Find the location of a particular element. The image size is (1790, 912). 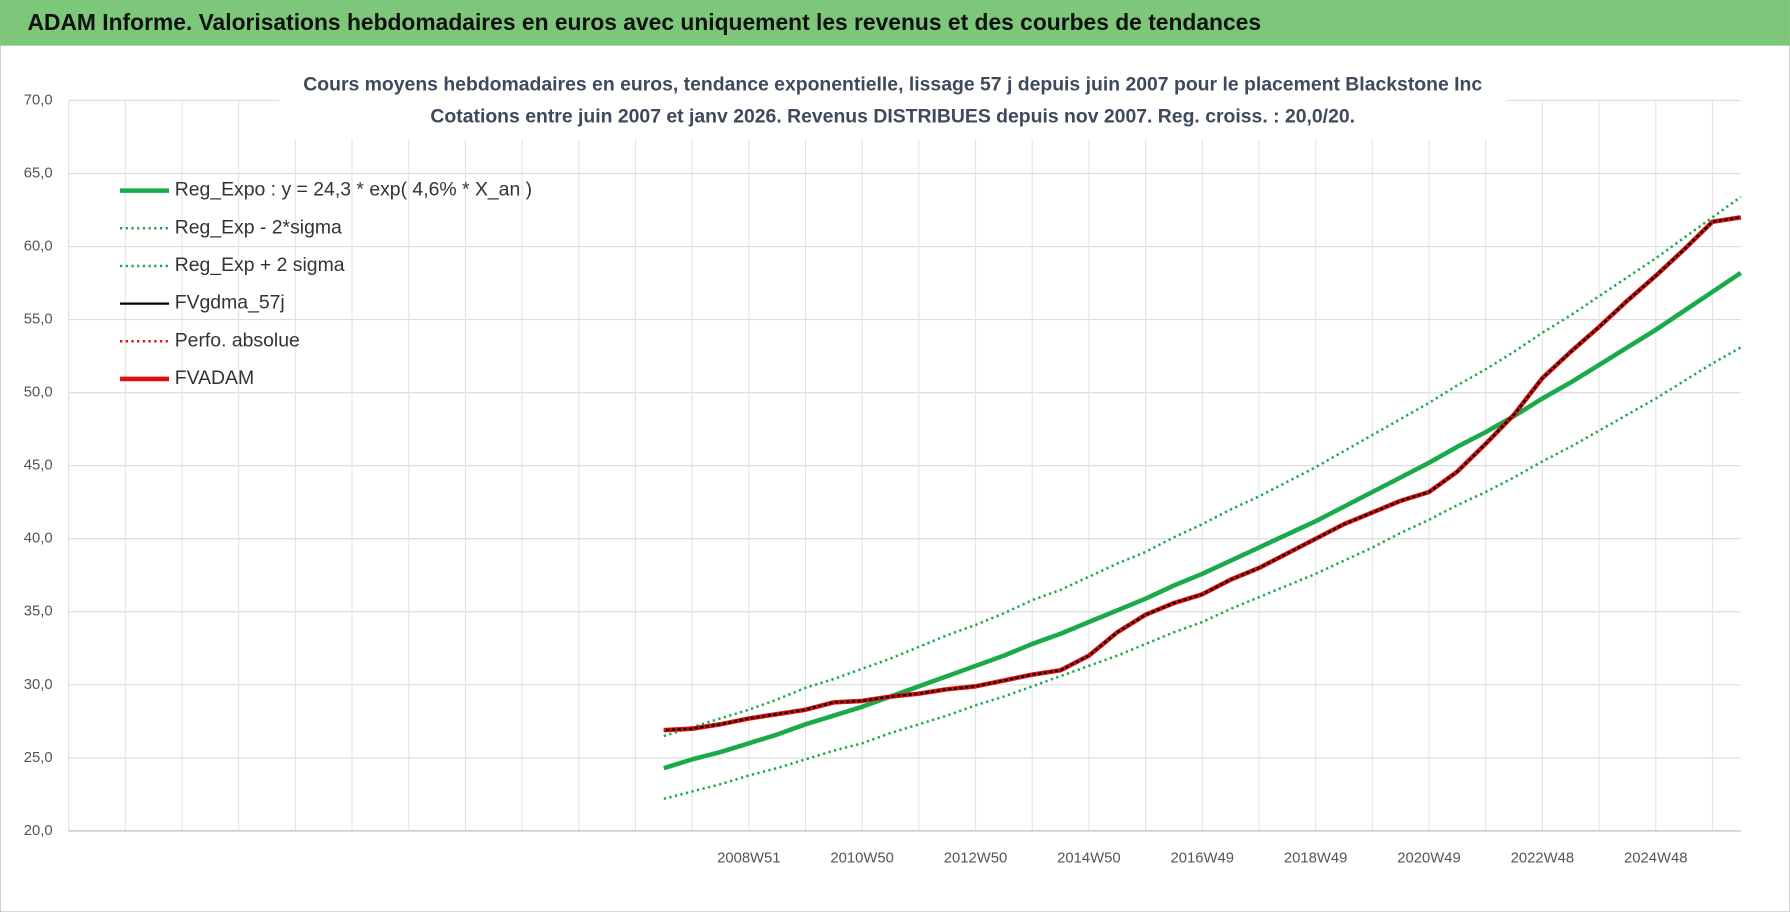

y-tick-label: 30,0 is located at coordinates (38, 685).